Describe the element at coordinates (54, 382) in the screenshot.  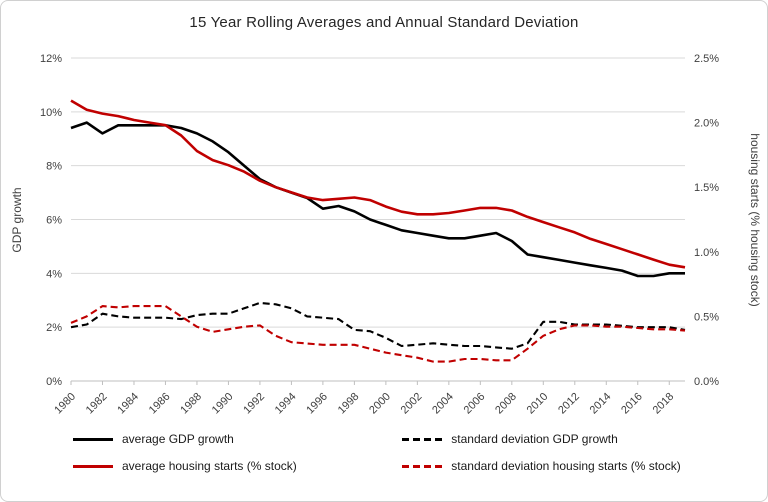
I see `y-left-tick-label: 0%` at that location.